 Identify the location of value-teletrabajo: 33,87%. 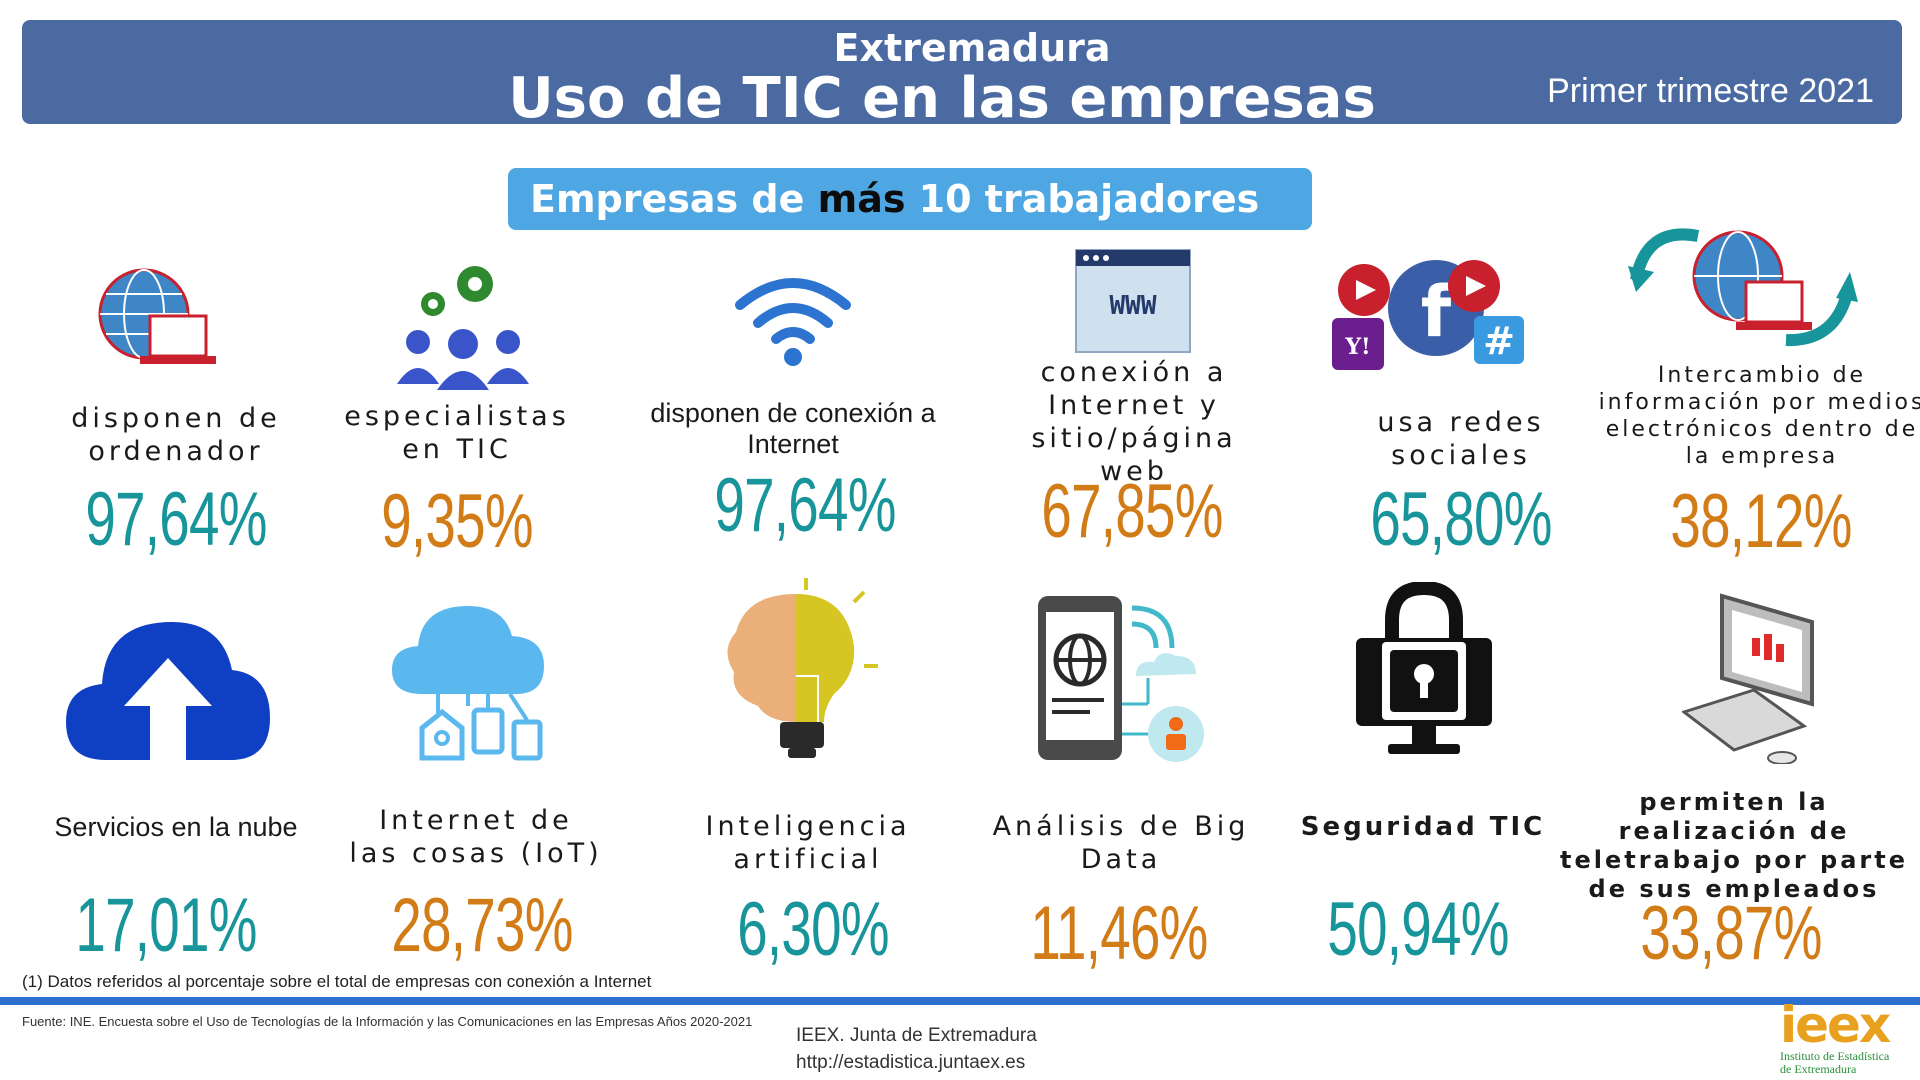
(1731, 933).